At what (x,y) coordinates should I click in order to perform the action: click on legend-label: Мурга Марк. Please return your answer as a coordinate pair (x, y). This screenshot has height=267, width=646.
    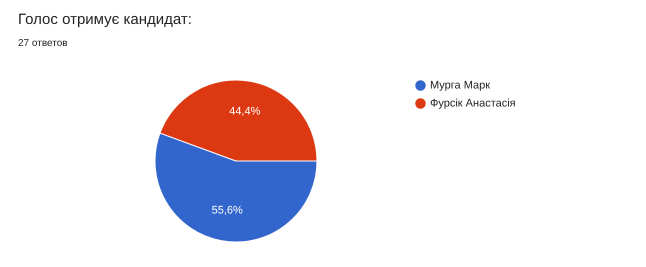
    Looking at the image, I should click on (460, 86).